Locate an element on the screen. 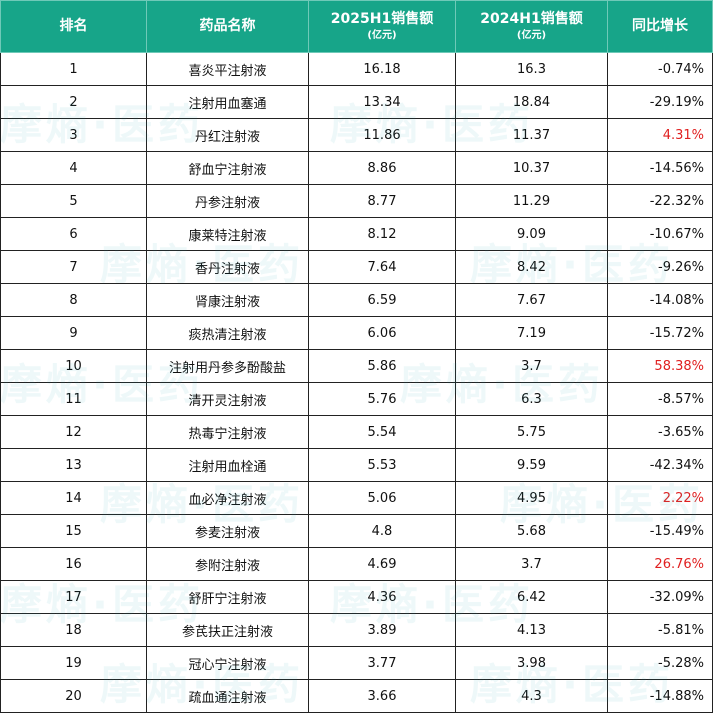 This screenshot has width=713, height=714. growth-cell: -0.74% is located at coordinates (660, 69).